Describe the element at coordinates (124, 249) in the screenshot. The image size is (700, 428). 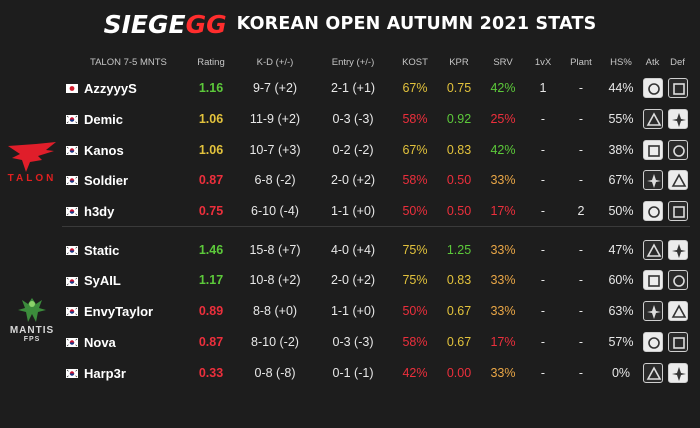
I see `player-cell: Static` at that location.